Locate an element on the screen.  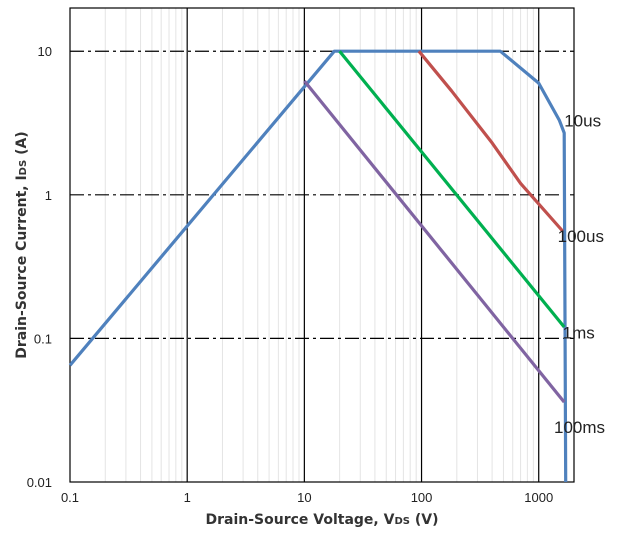
series-label-100ms: 100ms is located at coordinates (579, 427).